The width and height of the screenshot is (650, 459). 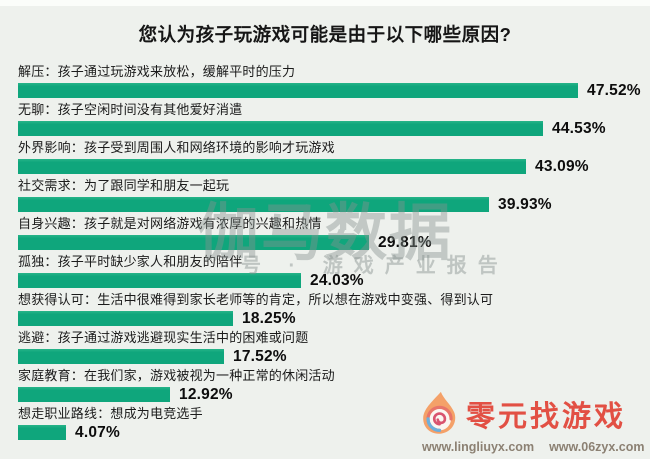 I want to click on bar-label: 无聊：孩子空闲时间没有其他爱好消遣, so click(x=130, y=109).